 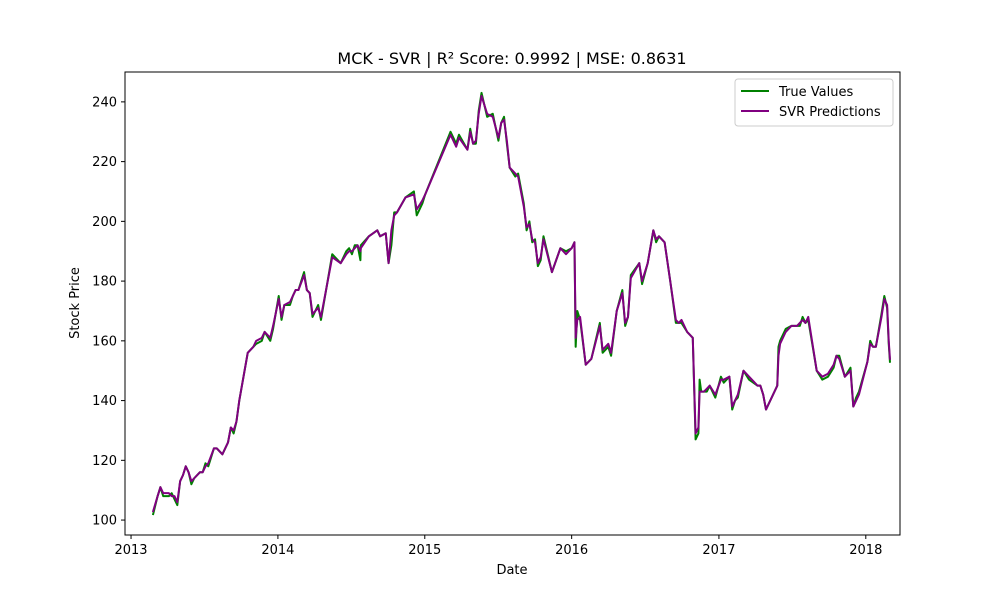 I want to click on legend-box, so click(x=814, y=102).